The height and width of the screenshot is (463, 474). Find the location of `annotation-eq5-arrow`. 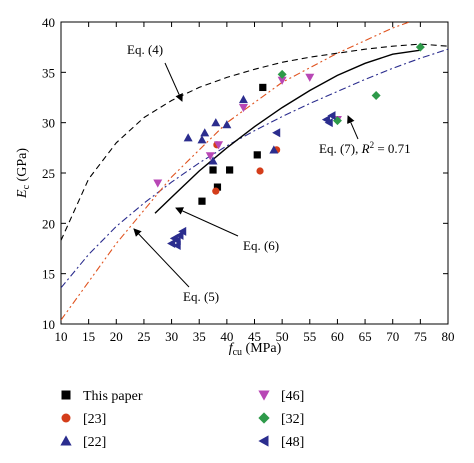

annotation-eq5-arrow is located at coordinates (161, 258).